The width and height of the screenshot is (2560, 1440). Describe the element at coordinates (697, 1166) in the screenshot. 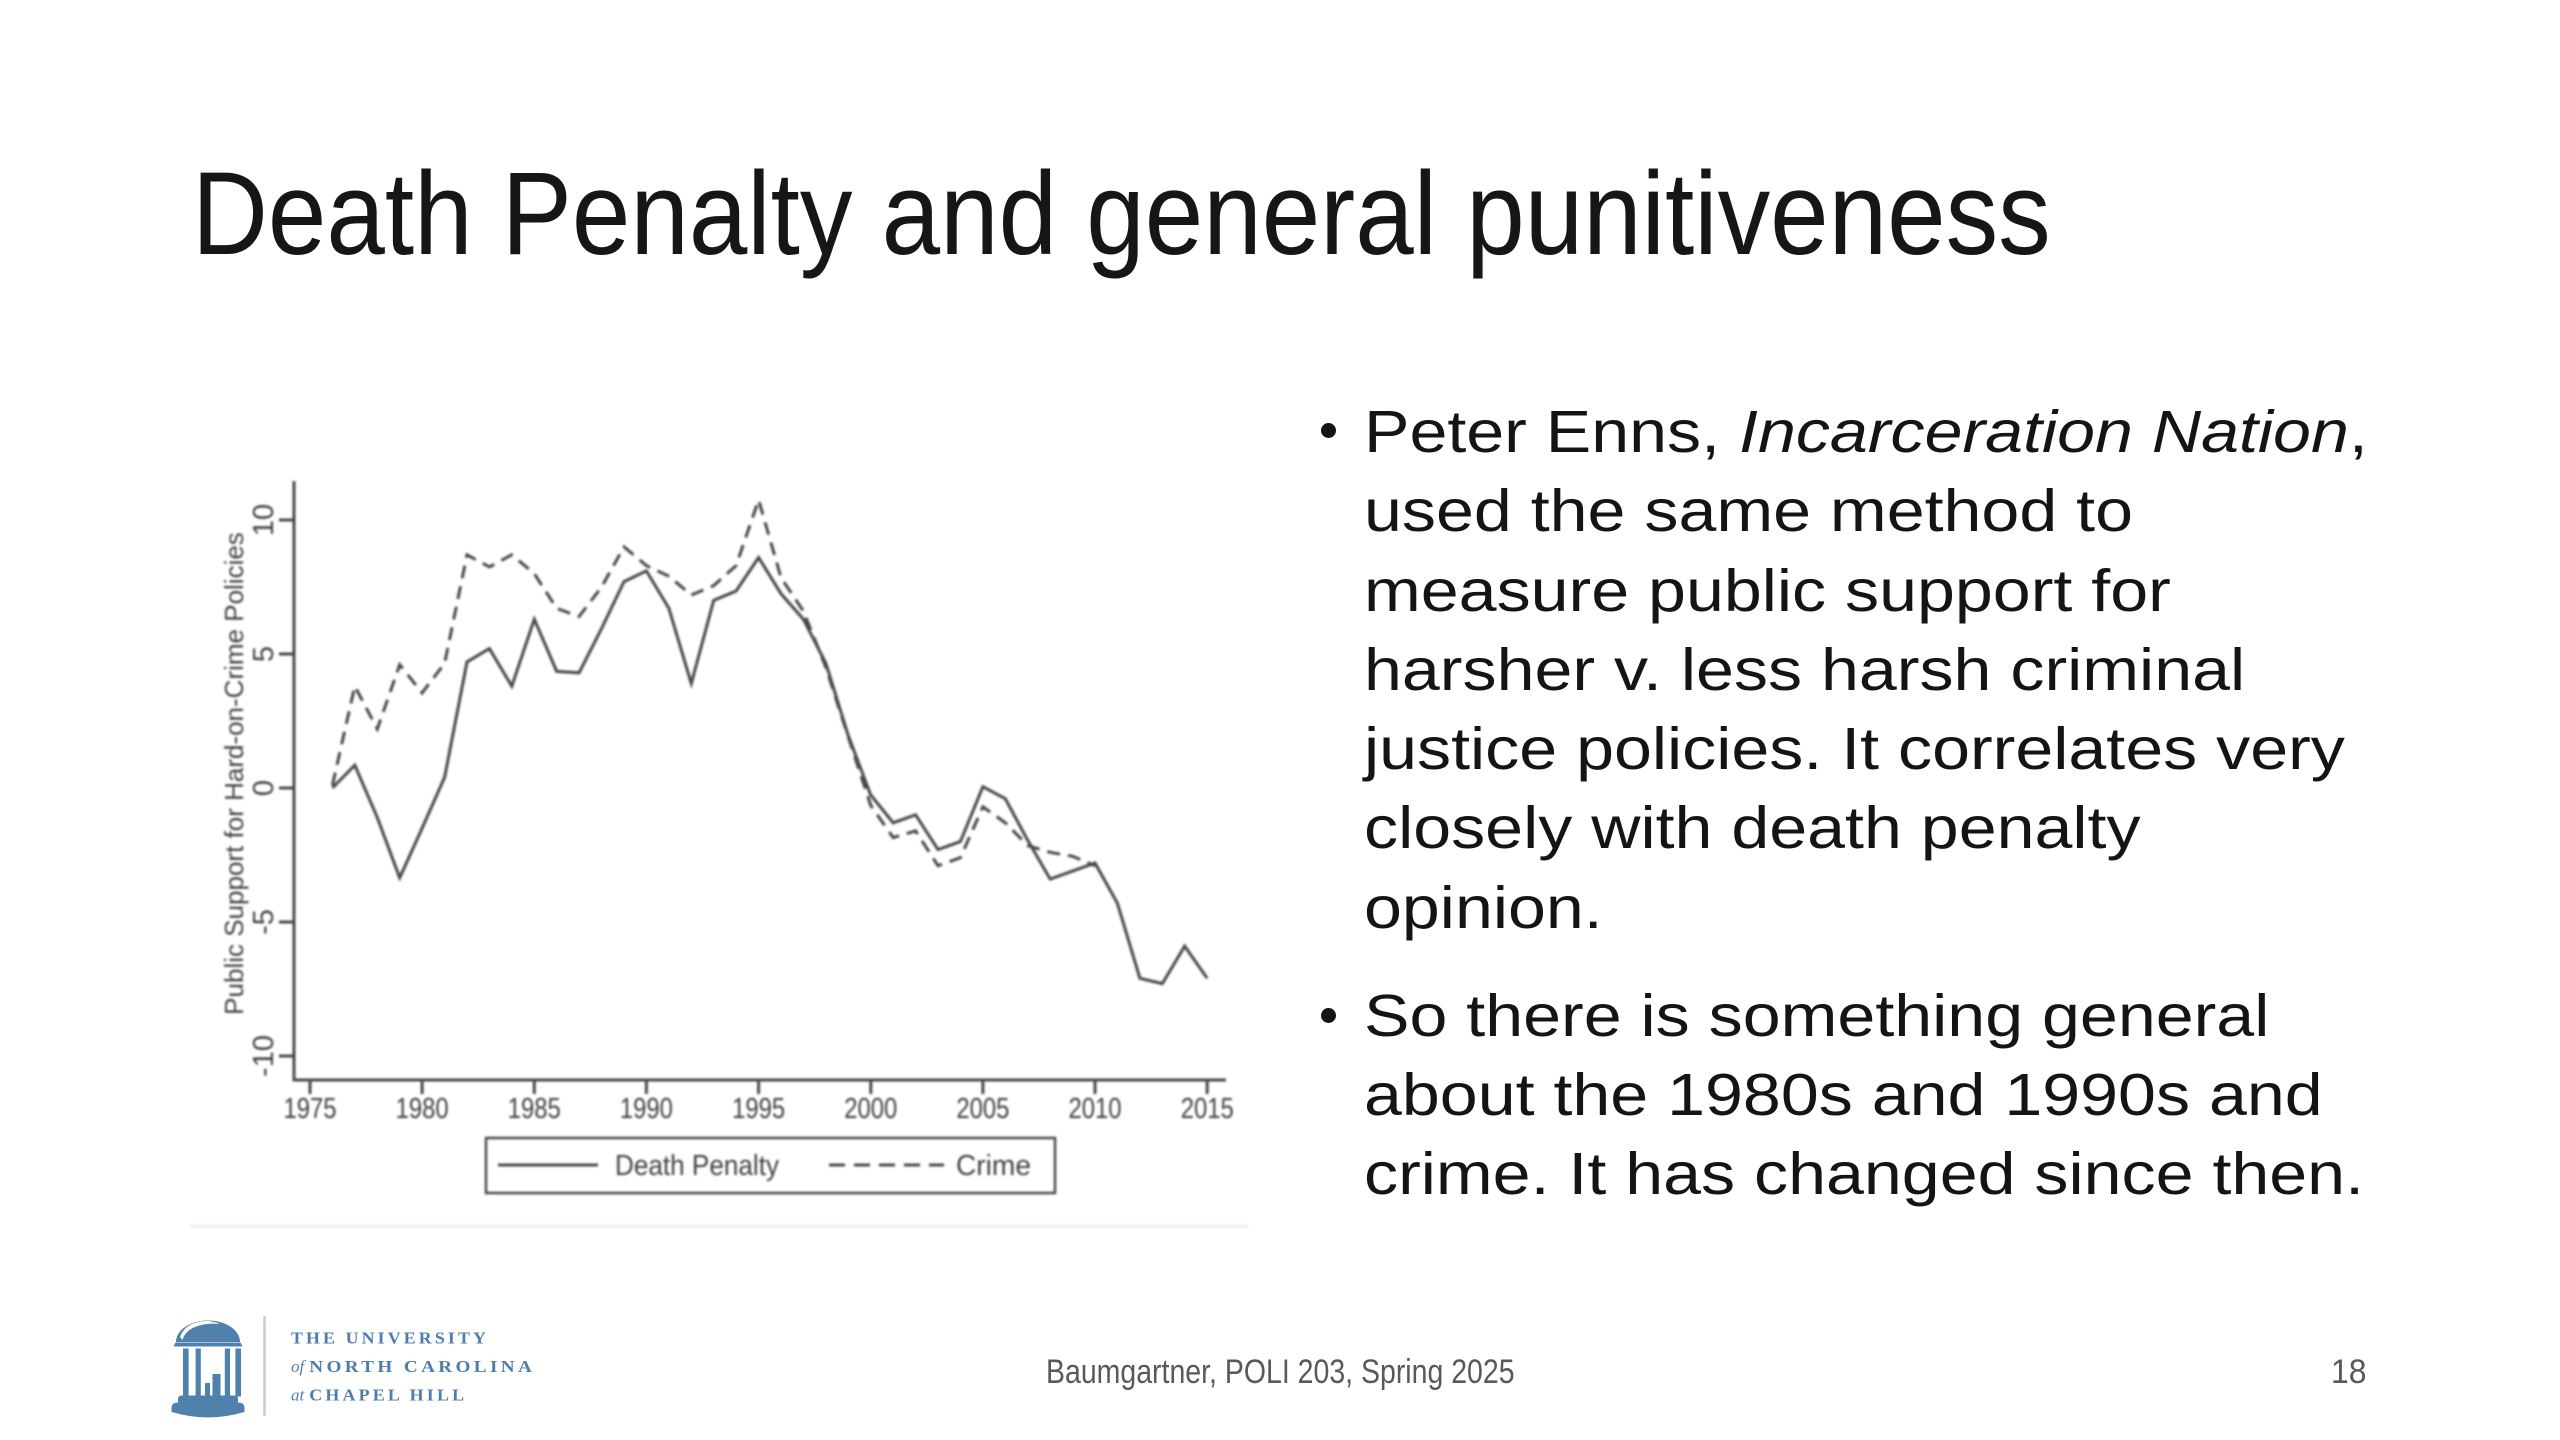

I see `svg-text: Death Penalty` at that location.